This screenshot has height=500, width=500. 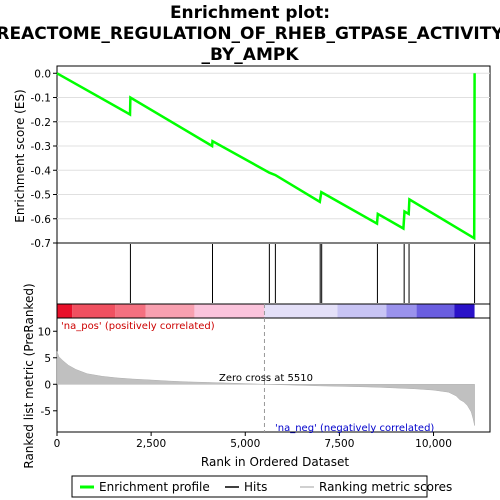 I want to click on ranking-metric-area, so click(x=265, y=388).